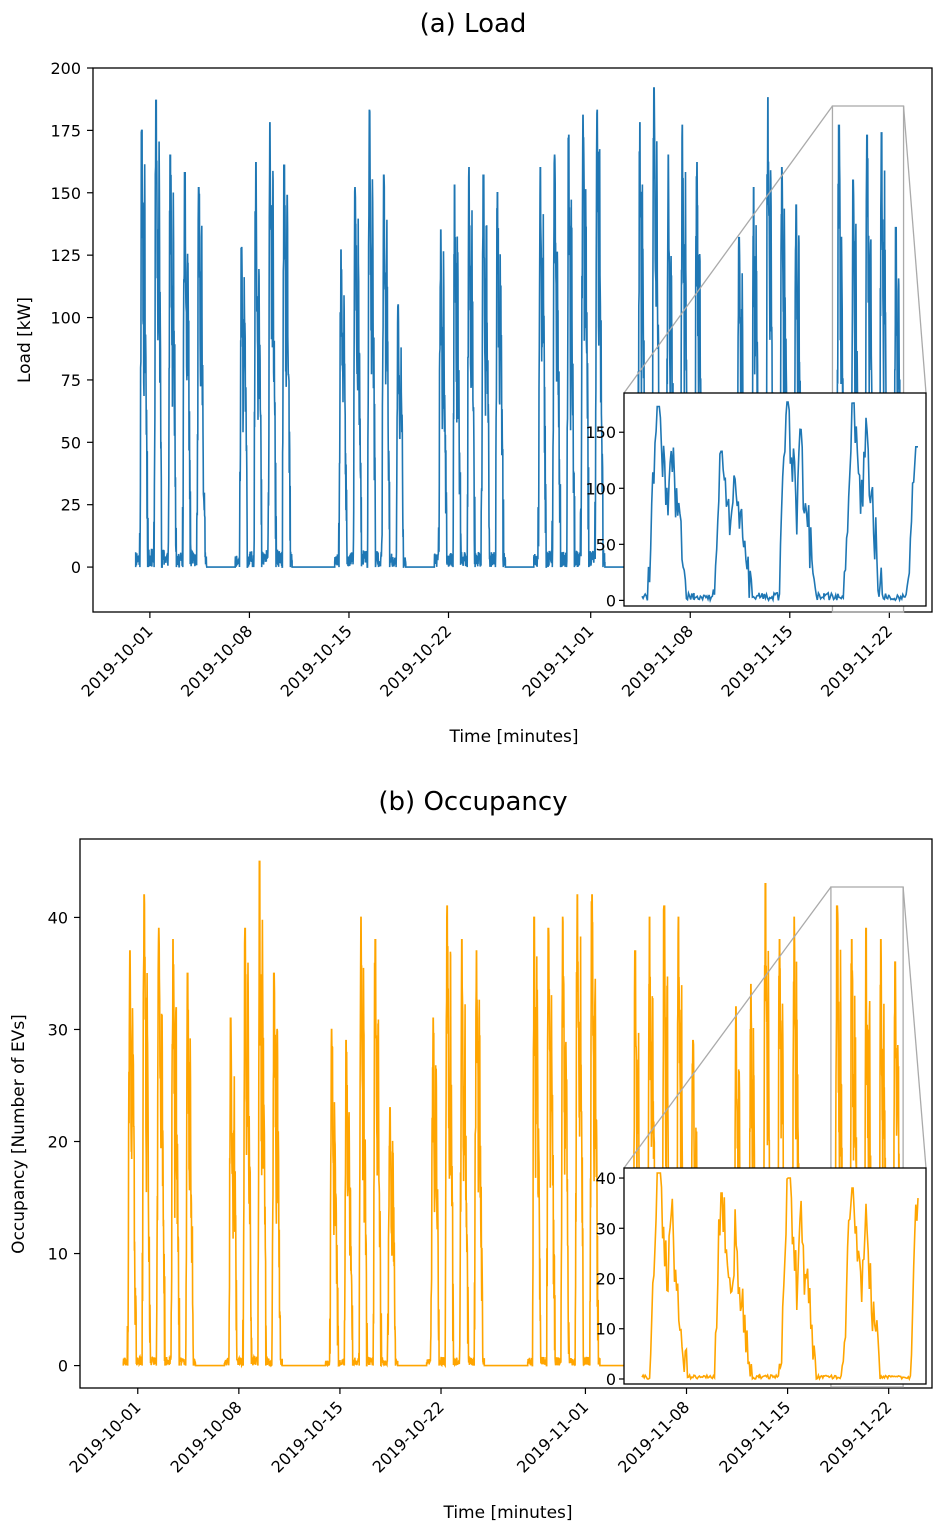 This screenshot has width=934, height=1528. I want to click on chart-title: (a) Load, so click(473, 24).